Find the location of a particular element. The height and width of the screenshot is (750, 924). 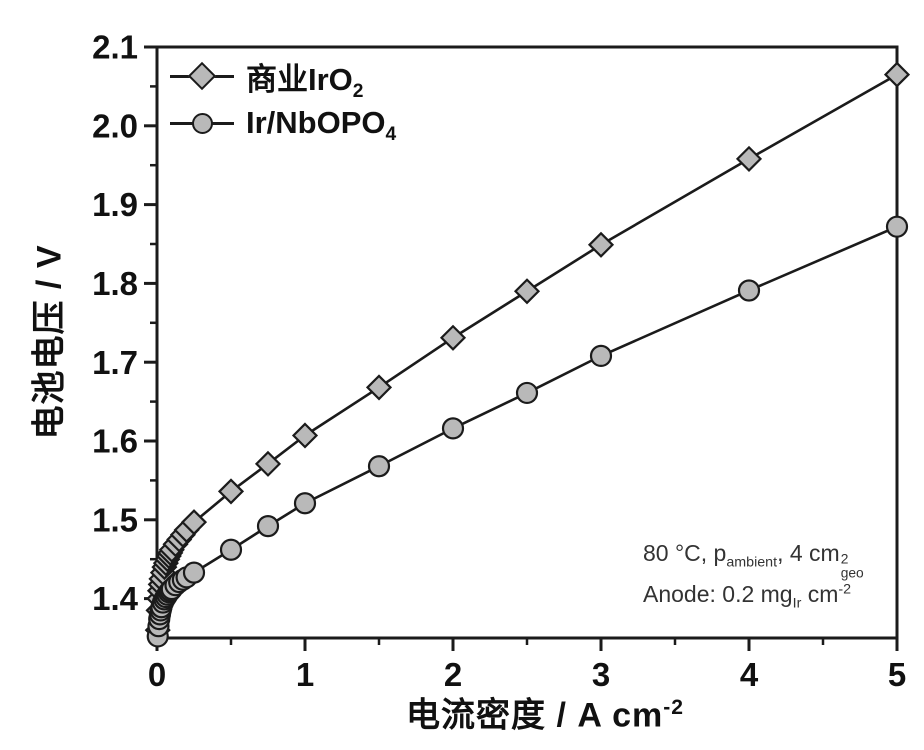

legend-label-ir-nbopo4: Ir/NbOPO4 is located at coordinates (321, 124).